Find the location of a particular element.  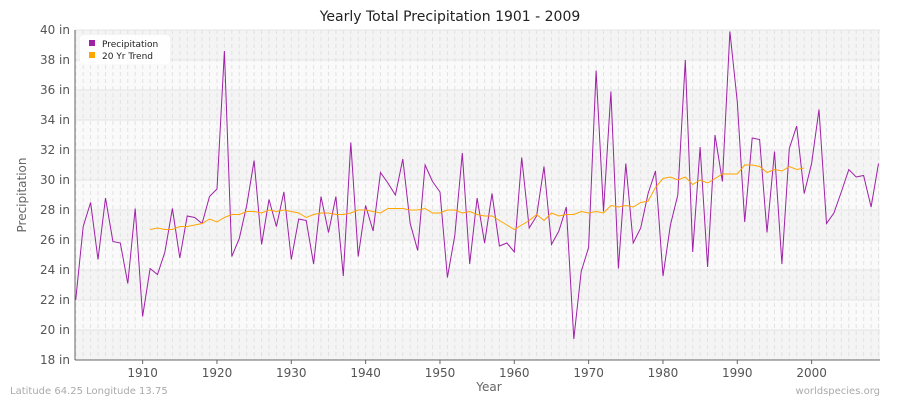

chart-title: Yearly Total Precipitation 1901 - 2009 is located at coordinates (450, 17).